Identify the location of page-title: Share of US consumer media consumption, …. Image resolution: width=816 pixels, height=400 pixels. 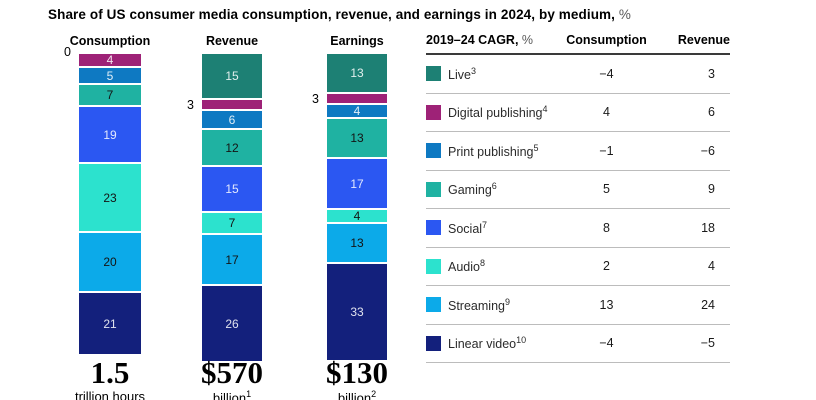
(339, 14).